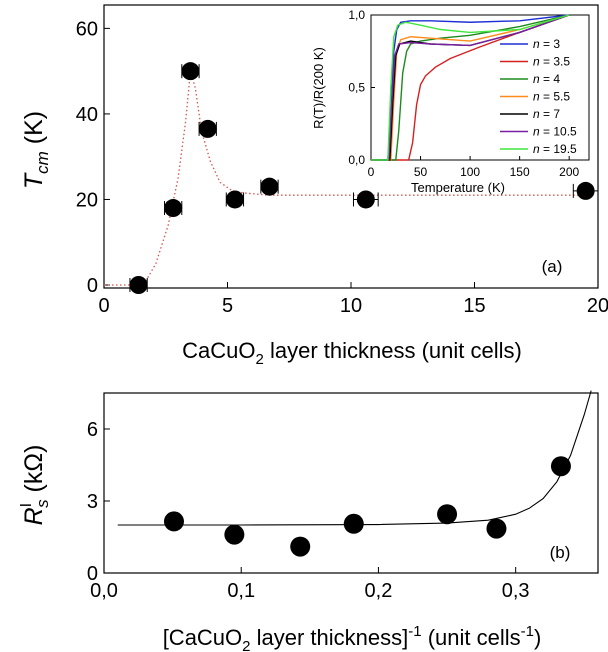  What do you see at coordinates (551, 97) in the screenshot?
I see `inset-legend-label: n = 5.5` at bounding box center [551, 97].